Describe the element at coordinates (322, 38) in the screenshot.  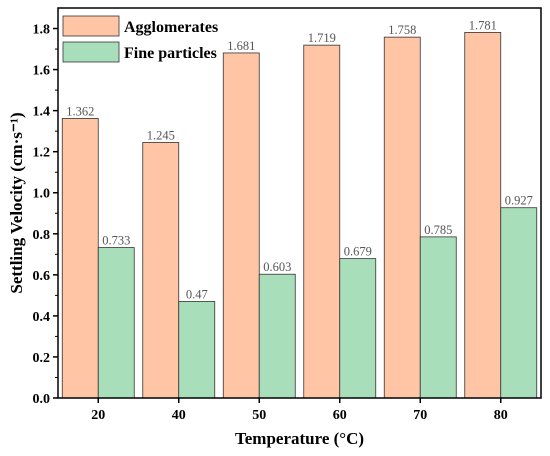
I see `data-label: 1.719` at that location.